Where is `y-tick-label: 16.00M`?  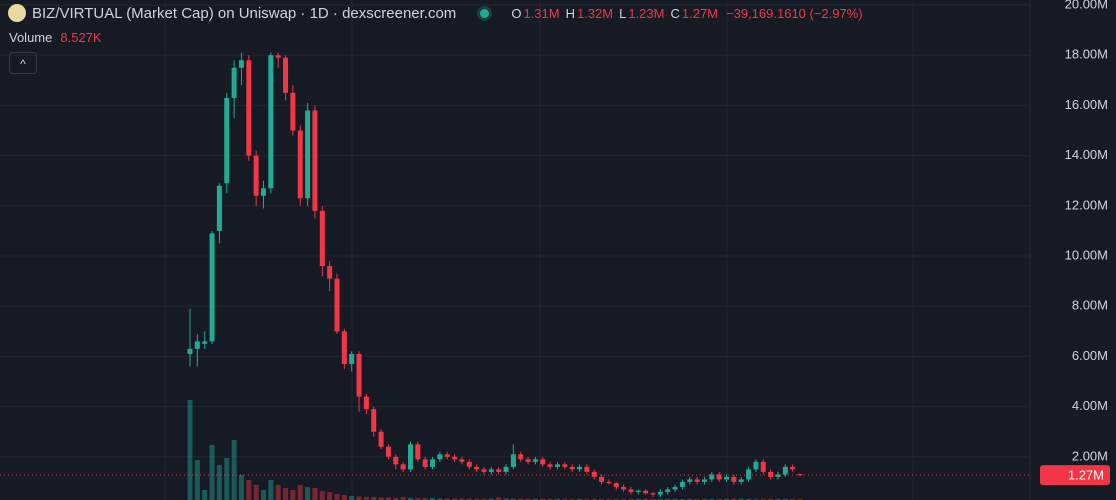 y-tick-label: 16.00M is located at coordinates (1086, 104).